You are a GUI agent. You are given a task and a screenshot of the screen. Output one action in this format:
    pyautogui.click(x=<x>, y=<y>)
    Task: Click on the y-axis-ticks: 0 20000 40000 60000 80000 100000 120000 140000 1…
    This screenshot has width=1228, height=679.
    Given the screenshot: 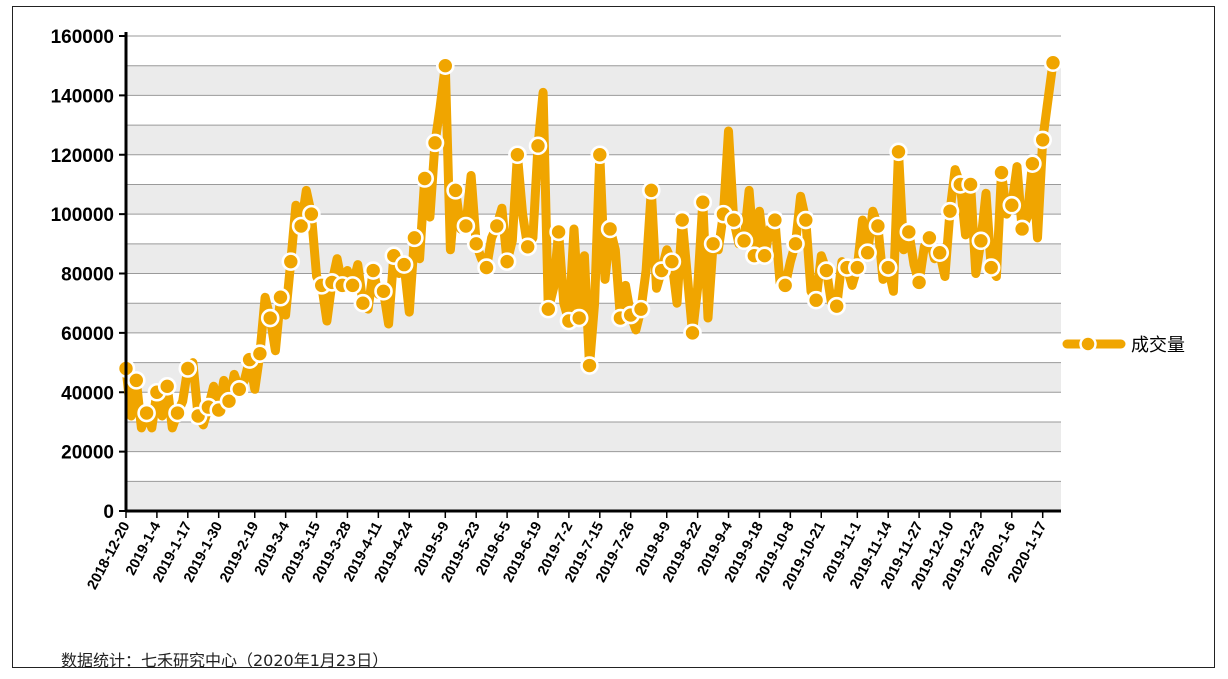 What is the action you would take?
    pyautogui.click(x=88, y=275)
    